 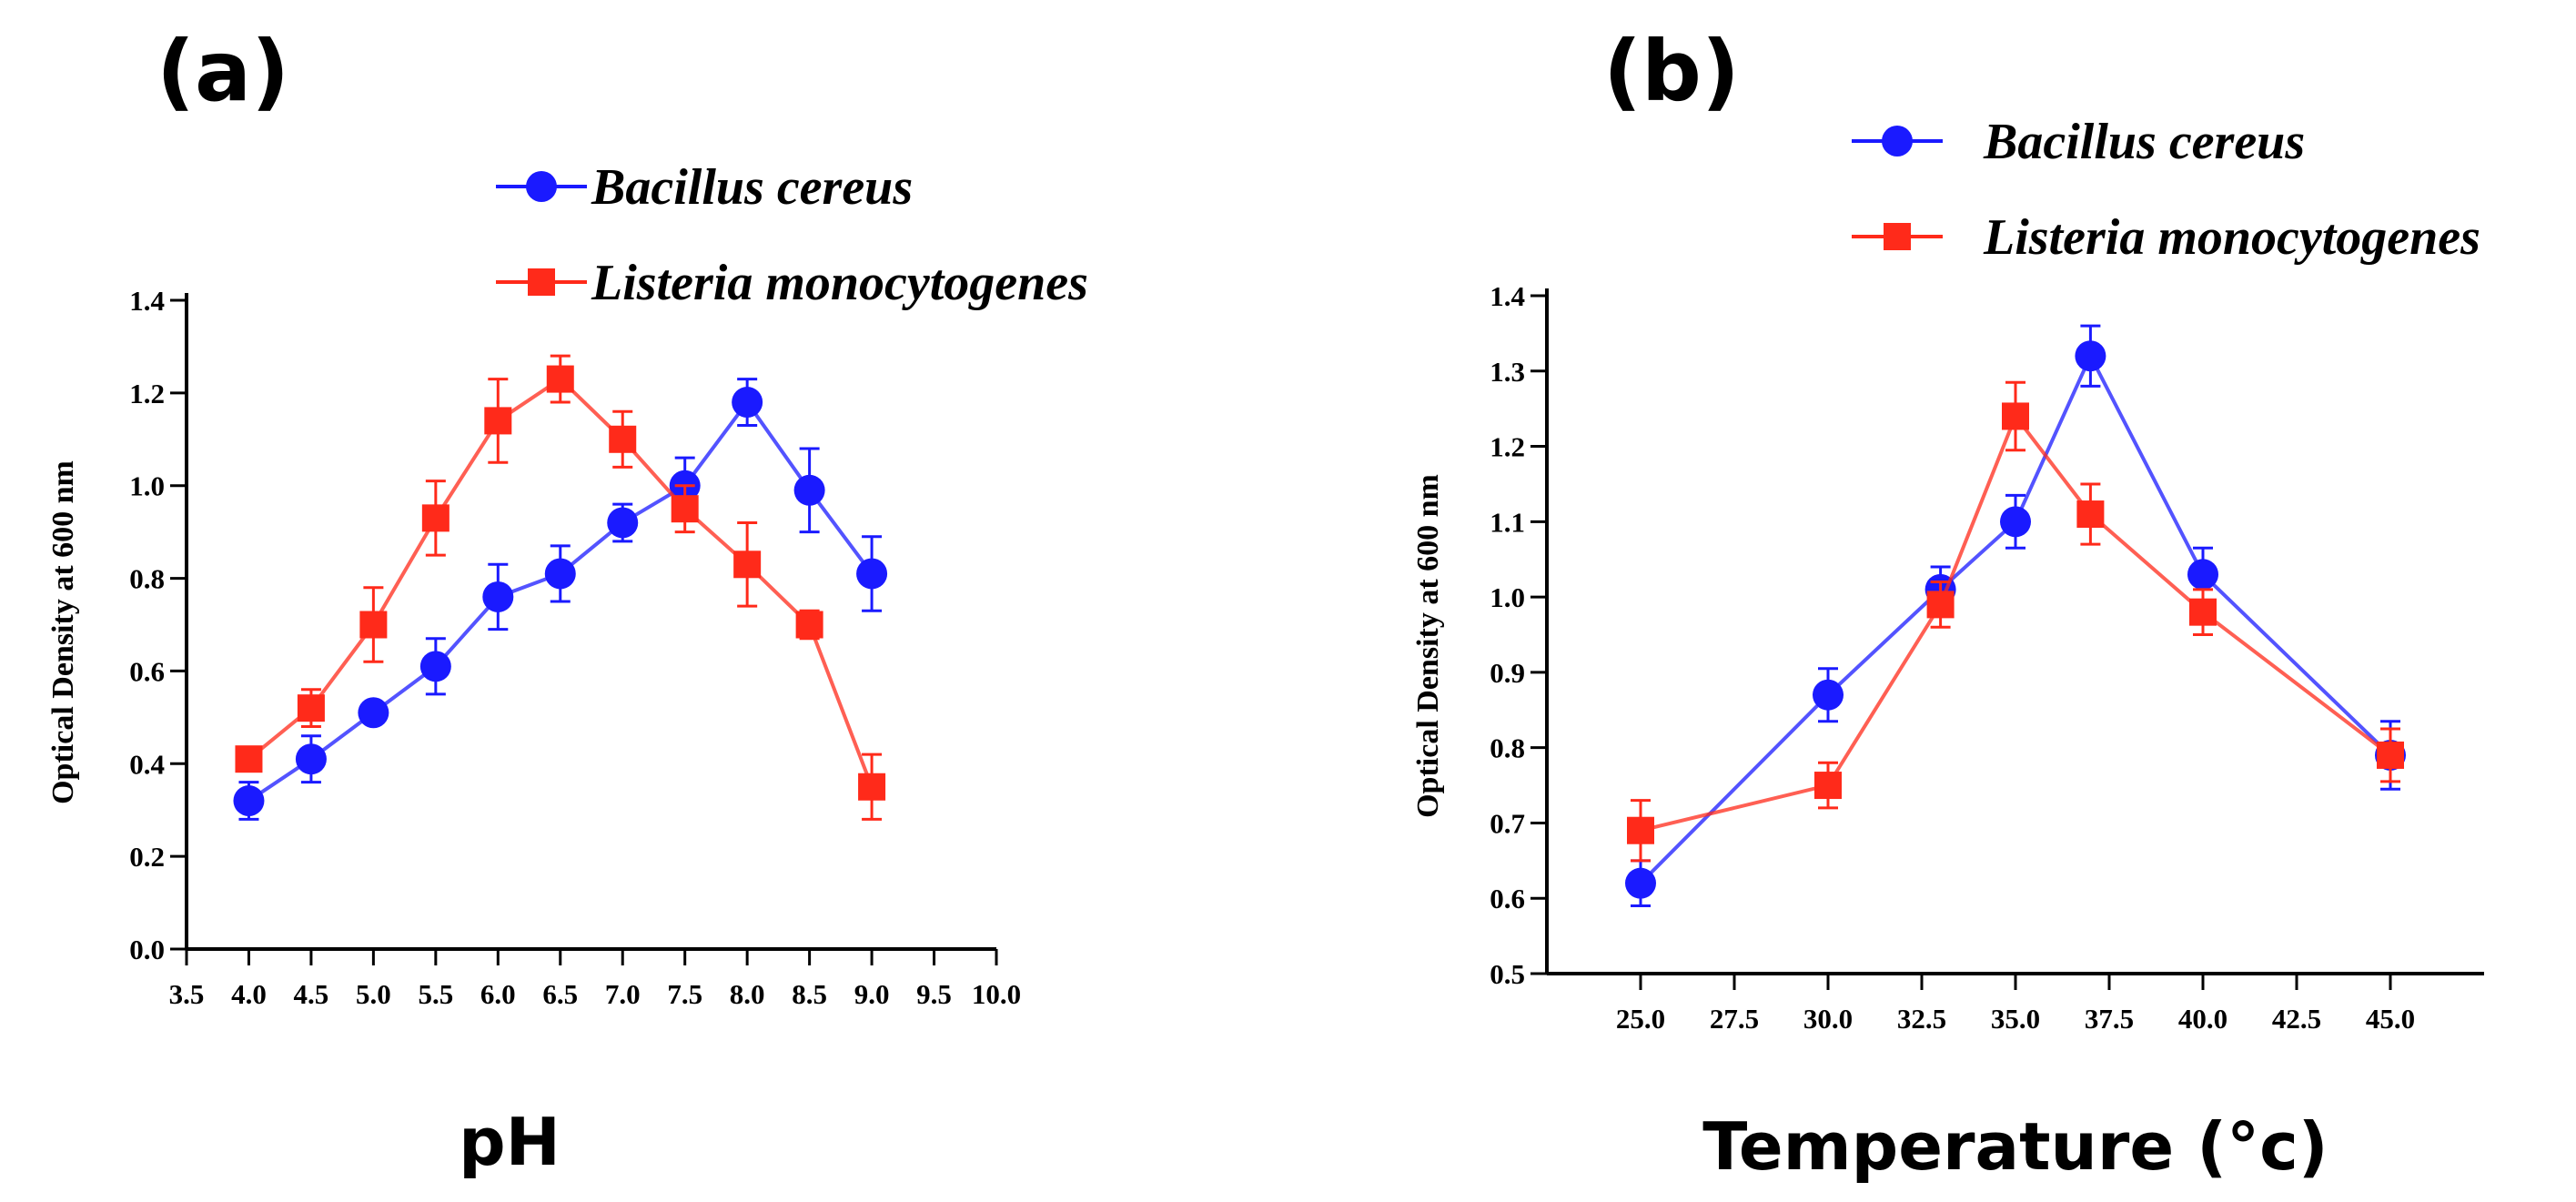 I want to click on panel-b-x-tick-label: 37.5, so click(x=2110, y=1019).